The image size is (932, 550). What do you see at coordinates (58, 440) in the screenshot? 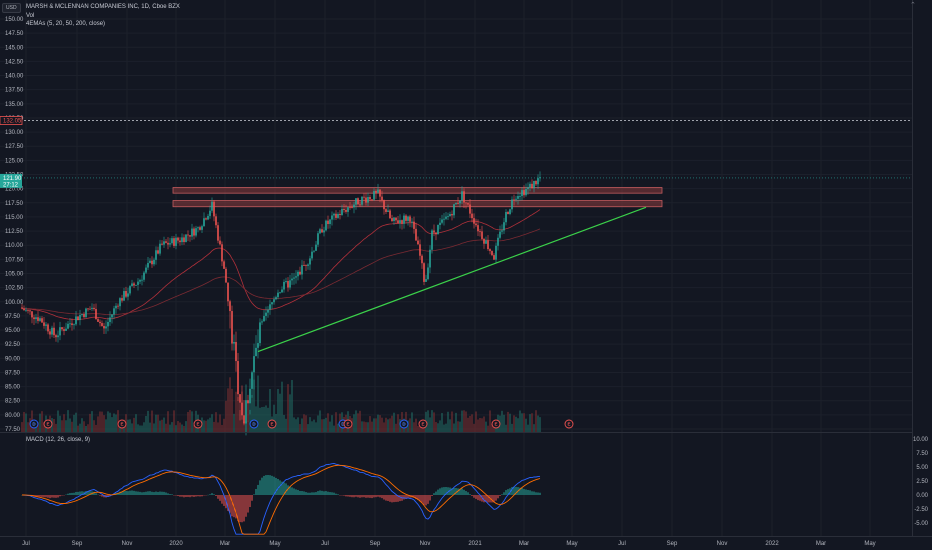
I see `macd-legend: MACD (12, 26, close, 9)` at bounding box center [58, 440].